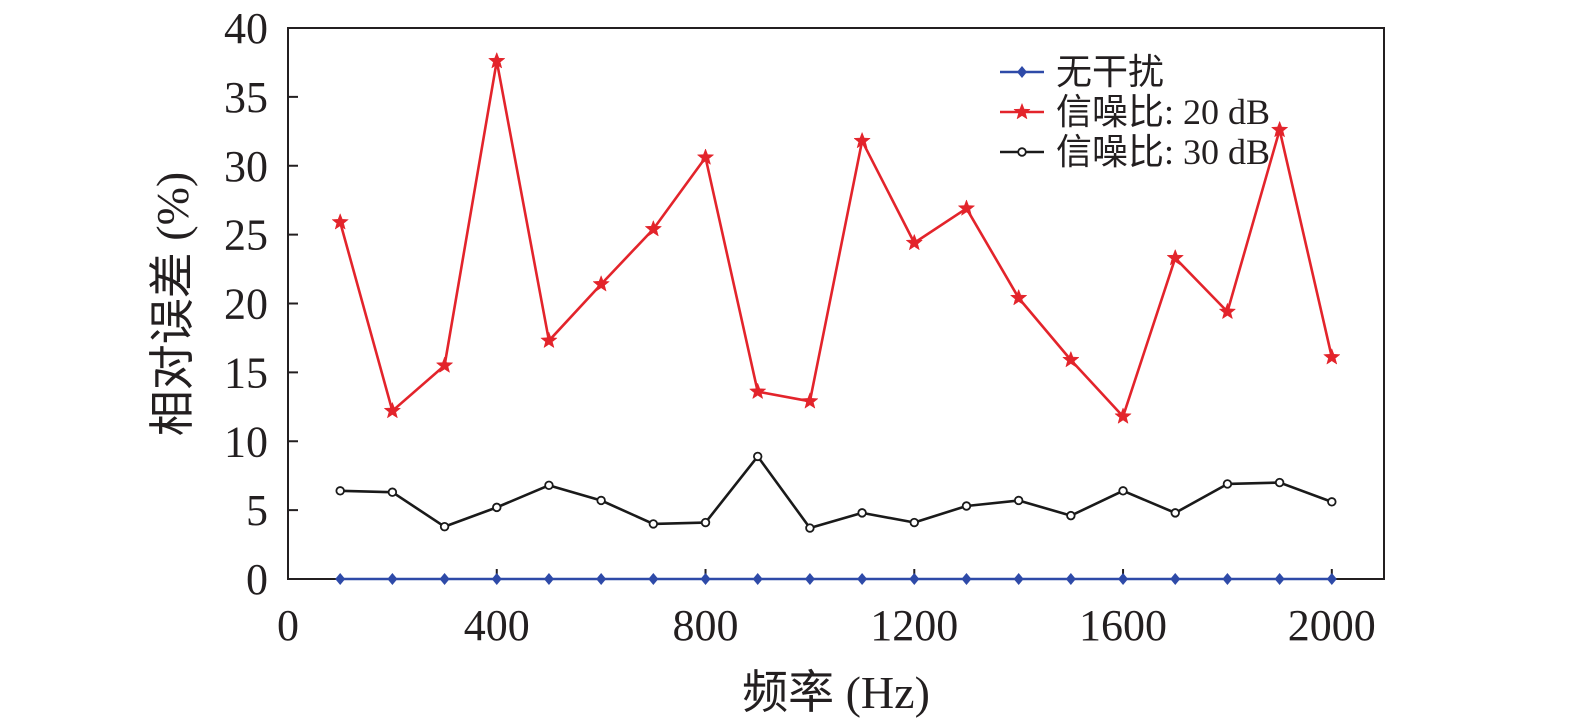 The height and width of the screenshot is (728, 1575). I want to click on y-tick-label: 30, so click(246, 166).